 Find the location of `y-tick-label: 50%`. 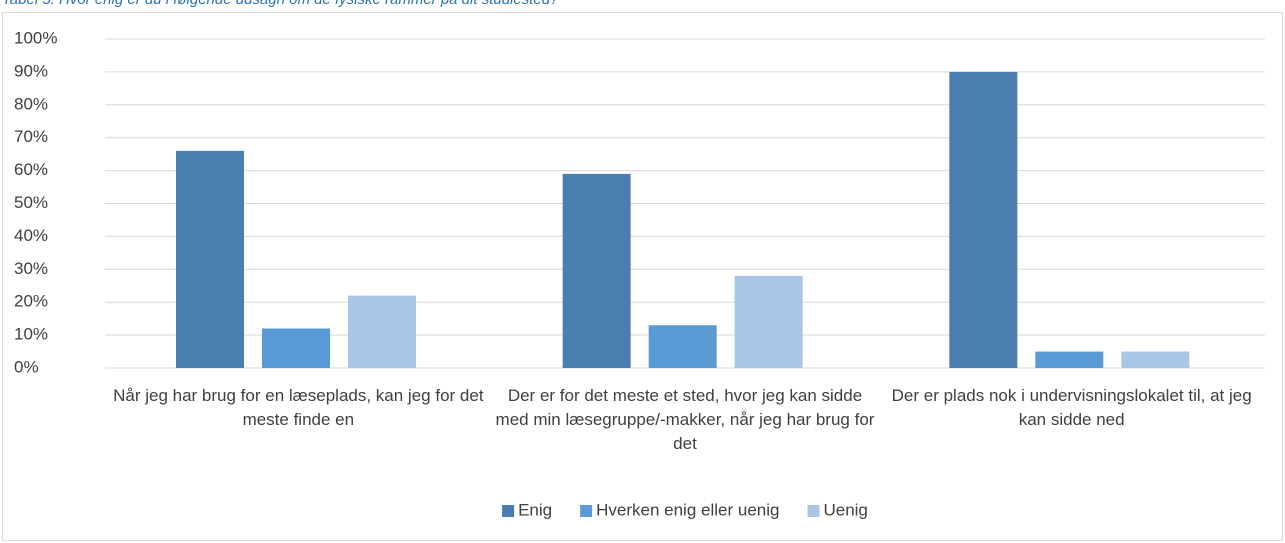

y-tick-label: 50% is located at coordinates (31, 202).